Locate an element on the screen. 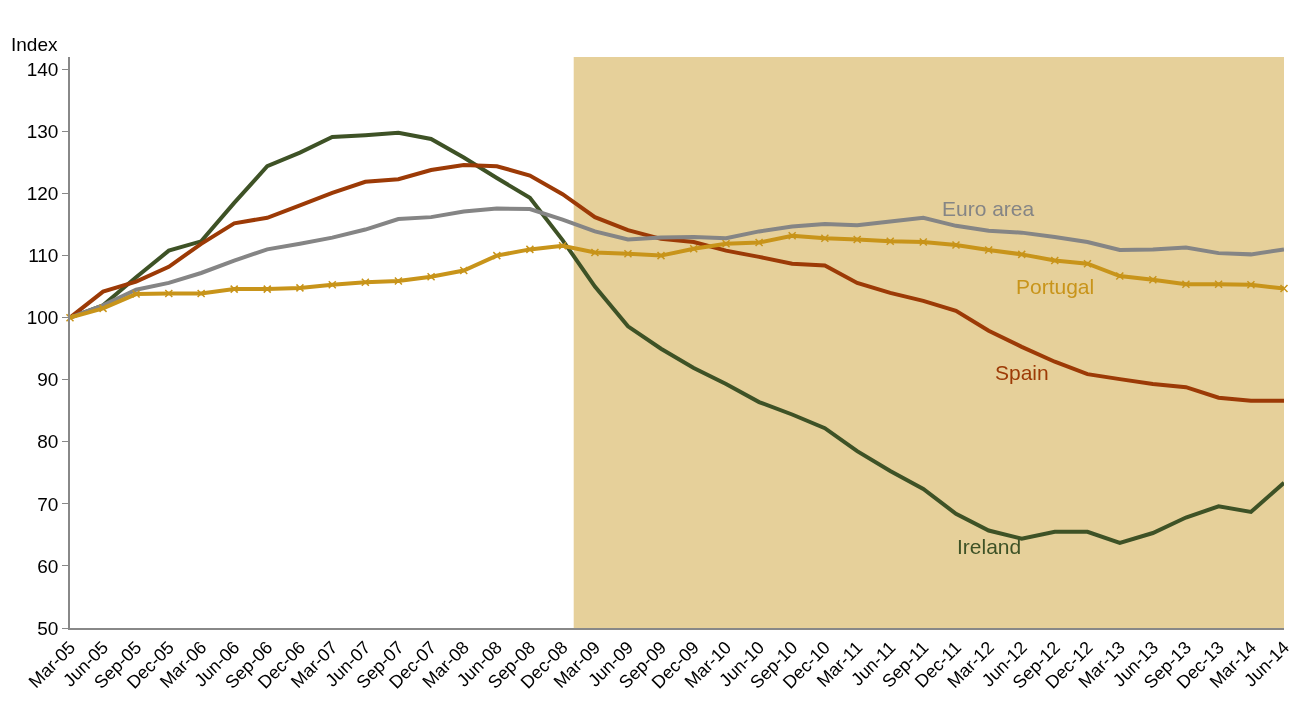 This screenshot has height=722, width=1297. y-tick-label: 100 is located at coordinates (42, 318).